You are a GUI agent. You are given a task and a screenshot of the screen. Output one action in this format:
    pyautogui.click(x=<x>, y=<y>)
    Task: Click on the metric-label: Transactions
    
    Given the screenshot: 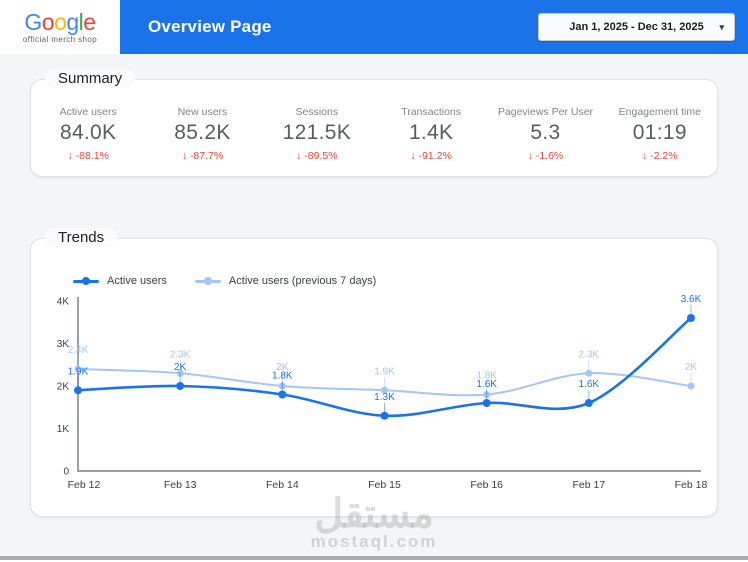 What is the action you would take?
    pyautogui.click(x=431, y=112)
    